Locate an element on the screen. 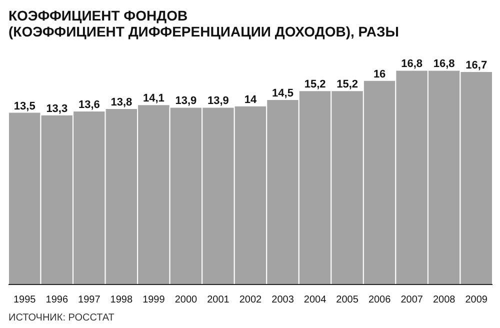  x-tick-label: 2003 is located at coordinates (283, 300).